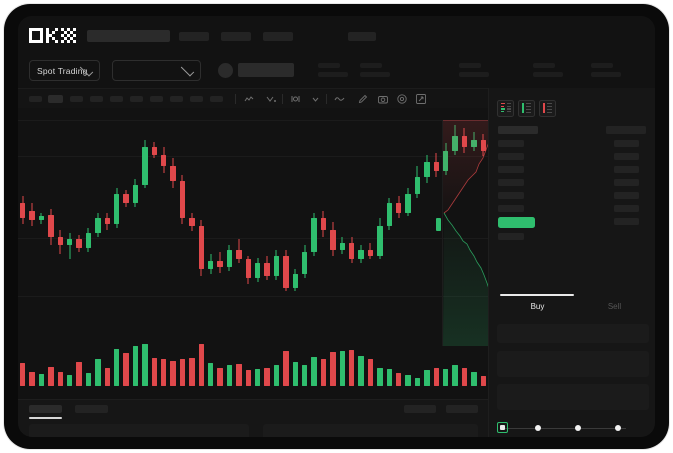  What do you see at coordinates (76, 99) in the screenshot?
I see `interval-15m` at bounding box center [76, 99].